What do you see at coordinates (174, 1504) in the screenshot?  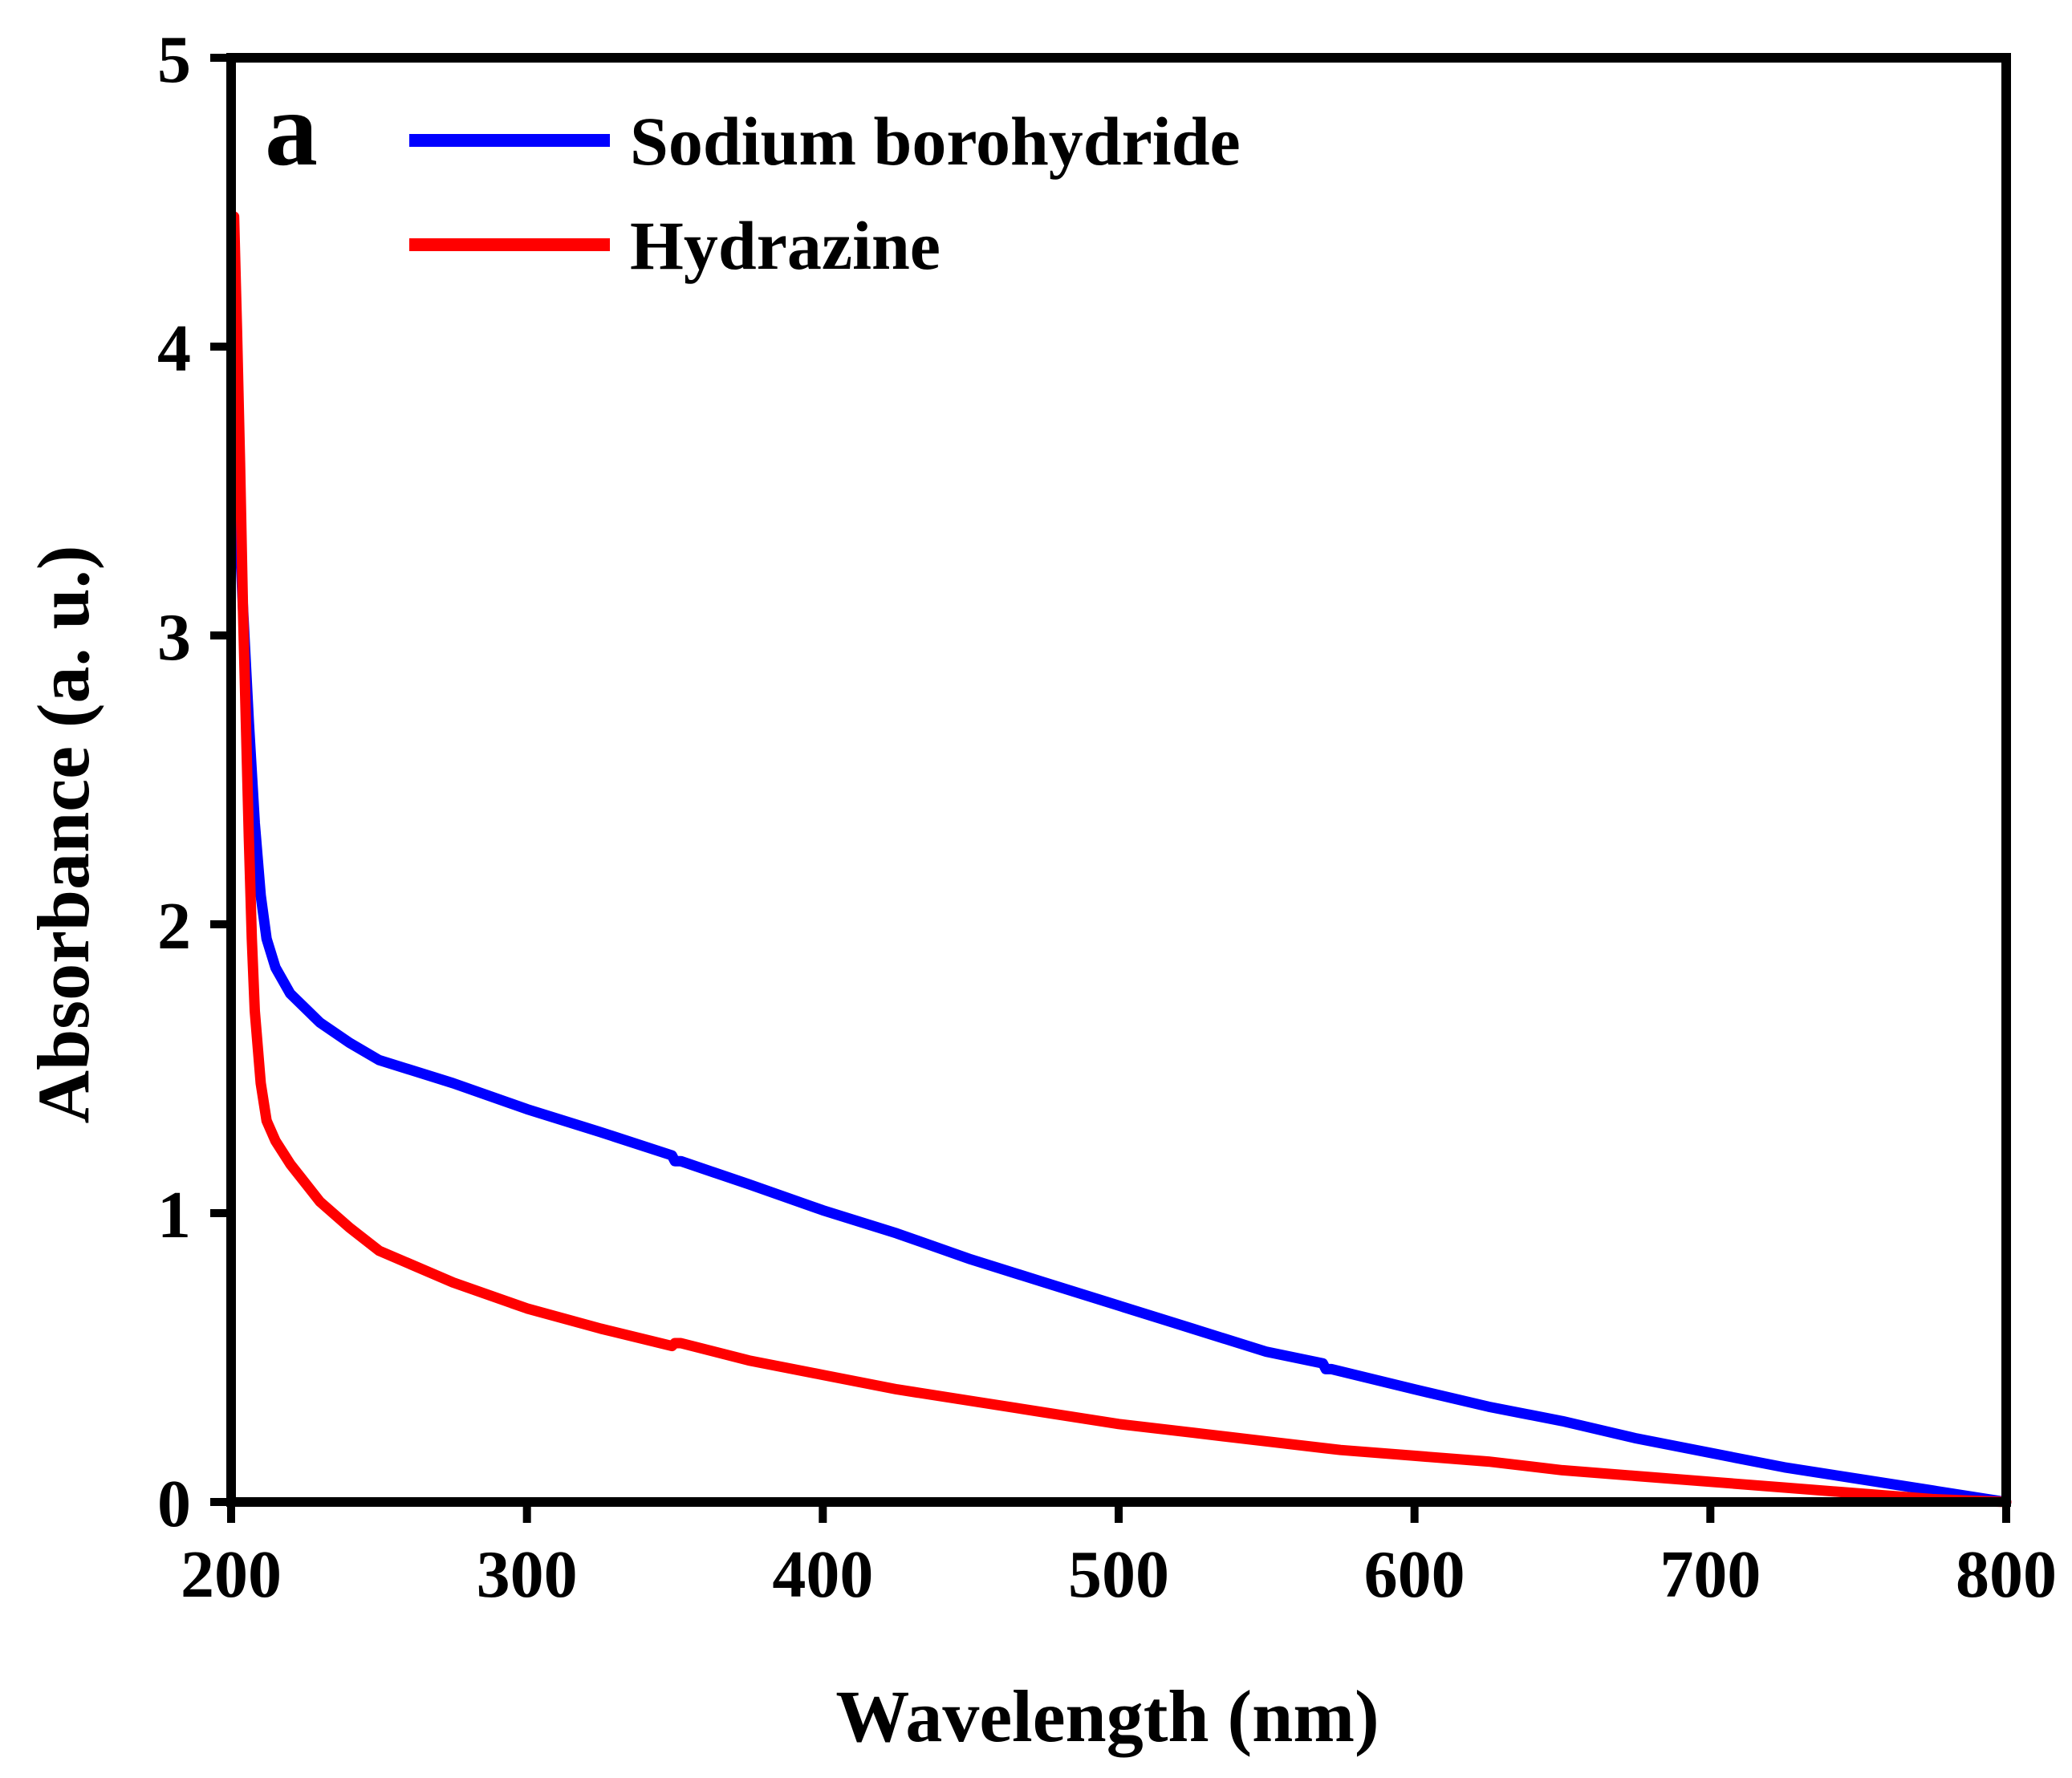 I see `y-tick-label: 0` at bounding box center [174, 1504].